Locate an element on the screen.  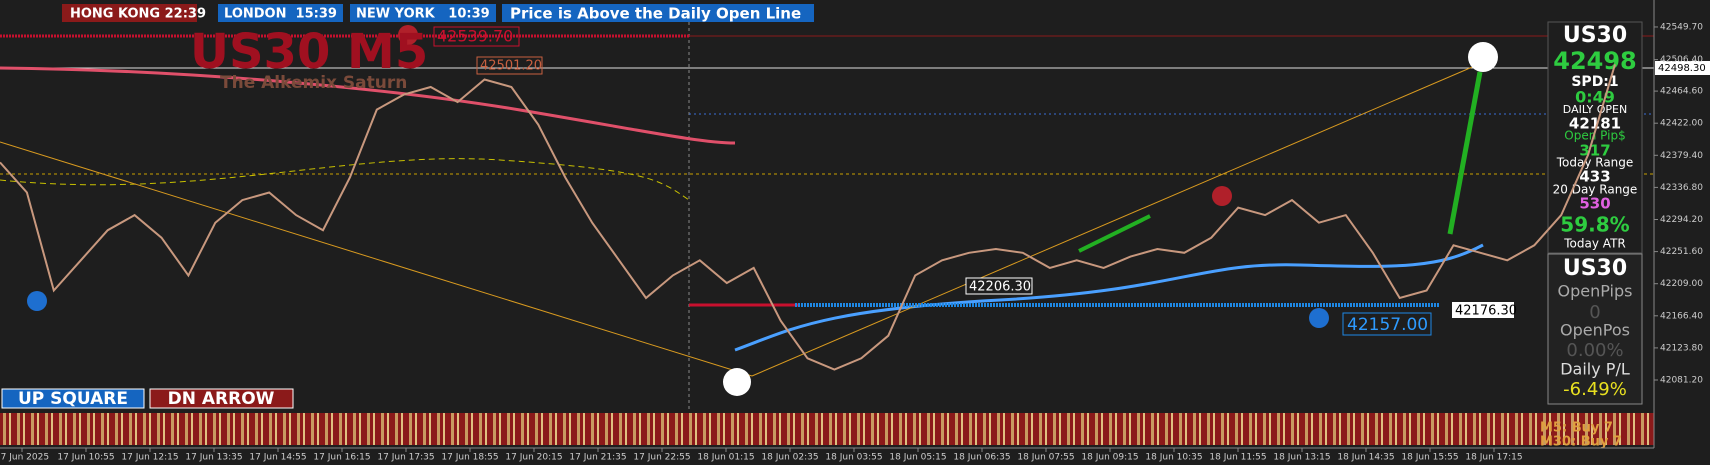
signal-strip is located at coordinates (827, 429).